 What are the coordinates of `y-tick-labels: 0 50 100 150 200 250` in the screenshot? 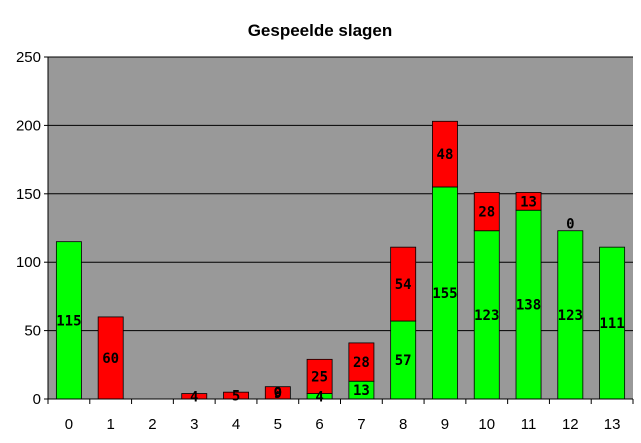 It's located at (28, 228).